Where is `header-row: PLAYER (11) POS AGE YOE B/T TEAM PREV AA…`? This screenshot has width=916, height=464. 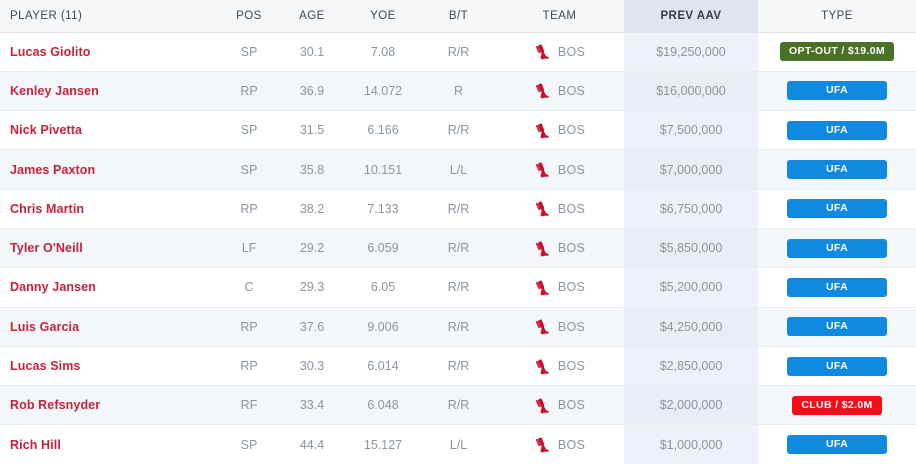 header-row: PLAYER (11) POS AGE YOE B/T TEAM PREV AA… is located at coordinates (458, 16).